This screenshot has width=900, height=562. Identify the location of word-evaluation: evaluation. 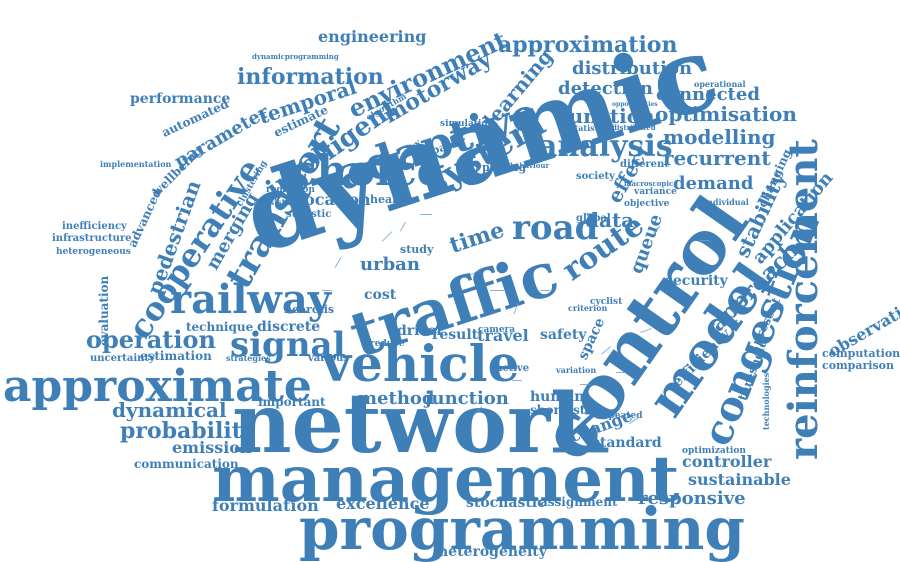
(104, 310).